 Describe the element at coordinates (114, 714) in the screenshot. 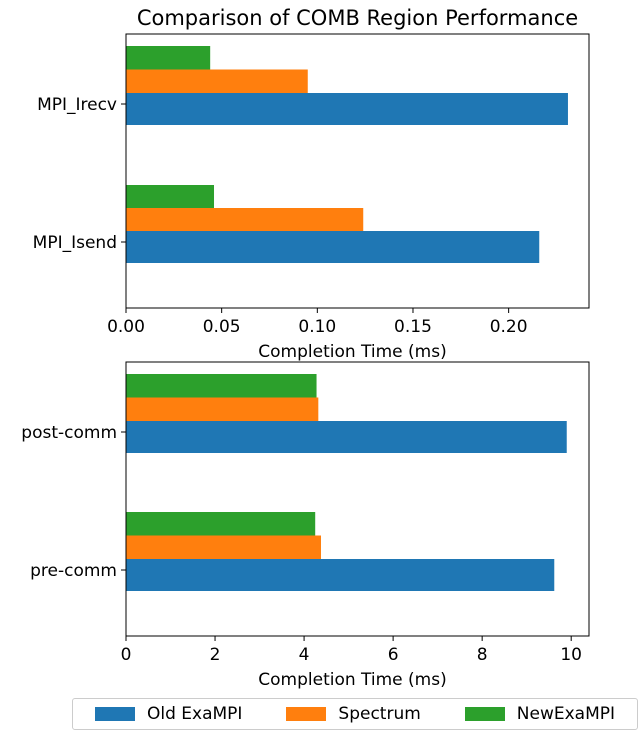

I see `legend-swatch-old-exampi` at that location.